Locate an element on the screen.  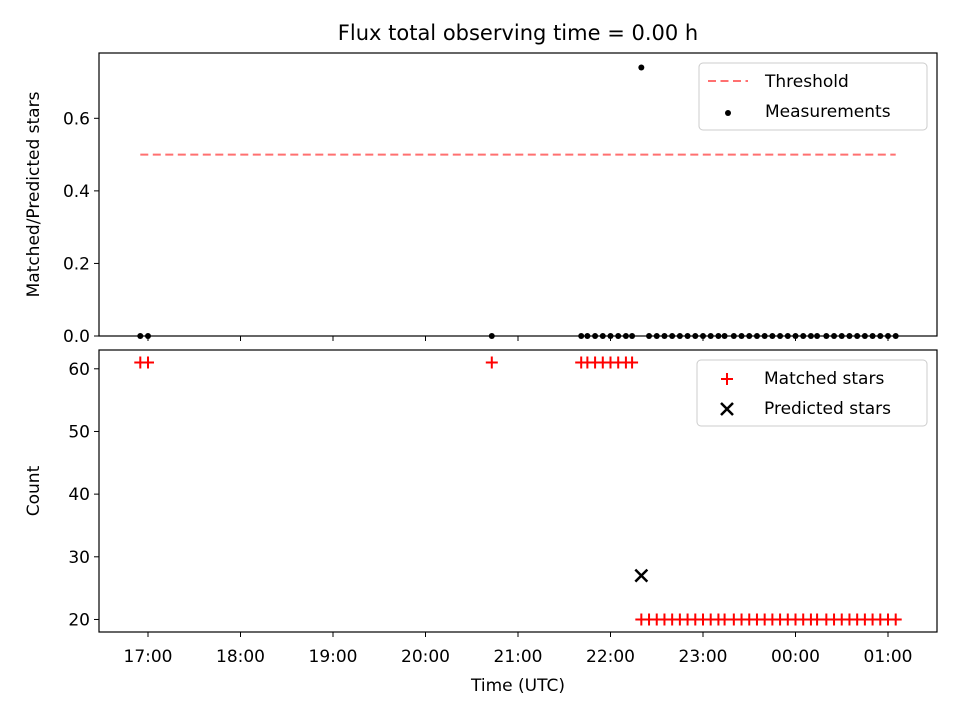
x-axis-label: Time (UTC) is located at coordinates (517, 686).